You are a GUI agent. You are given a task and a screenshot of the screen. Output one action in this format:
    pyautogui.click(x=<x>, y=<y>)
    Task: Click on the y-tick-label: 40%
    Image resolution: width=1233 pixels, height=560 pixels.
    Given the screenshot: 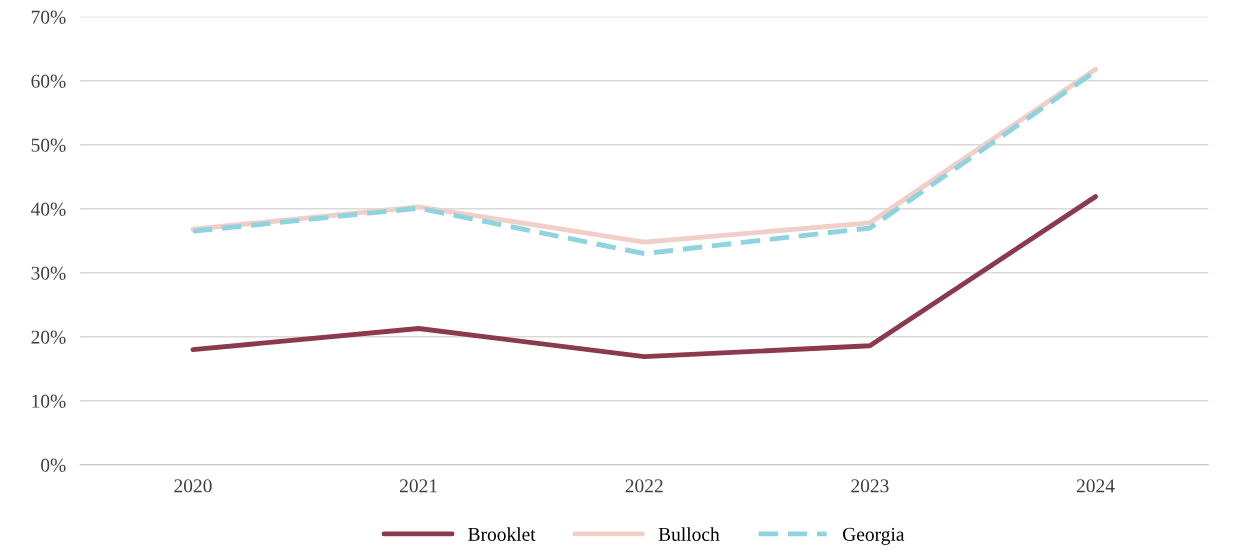 What is the action you would take?
    pyautogui.click(x=48, y=209)
    